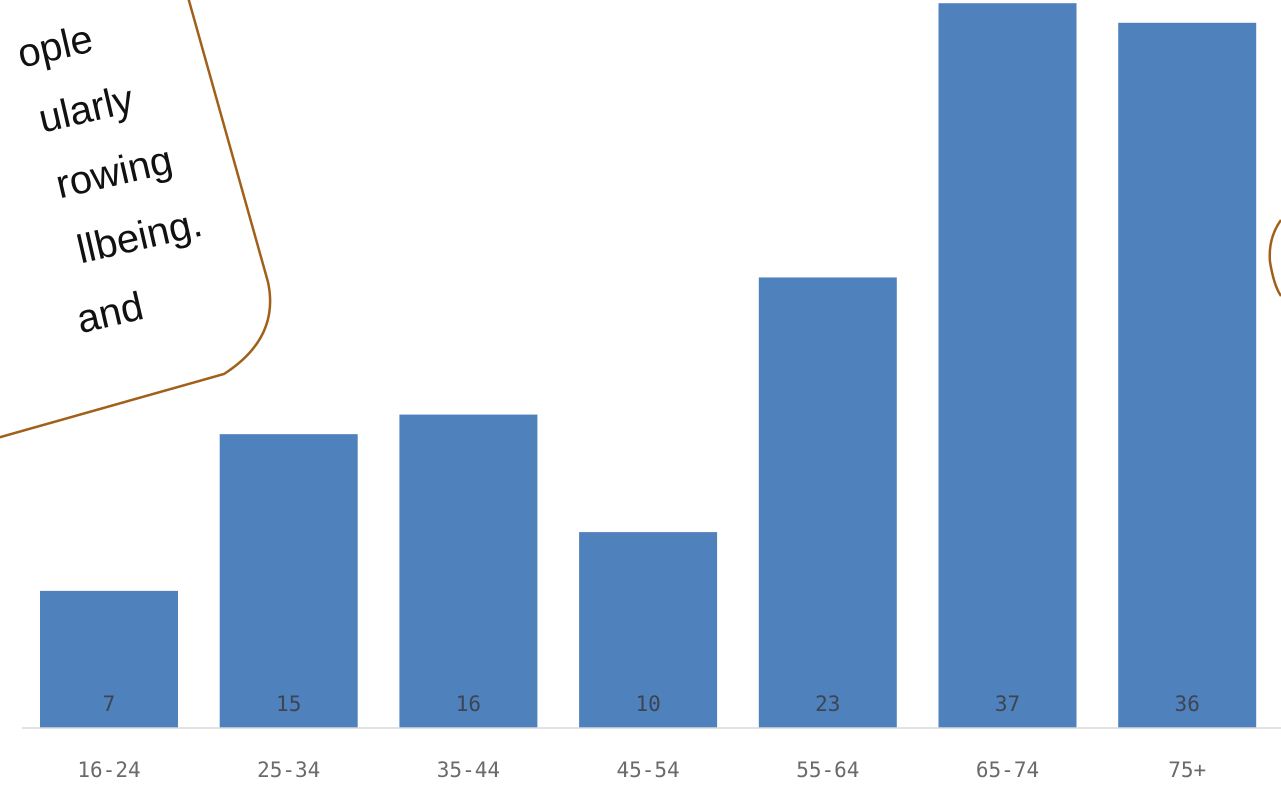 The image size is (1281, 787). I want to click on x-tick-label: 45-54, so click(647, 770).